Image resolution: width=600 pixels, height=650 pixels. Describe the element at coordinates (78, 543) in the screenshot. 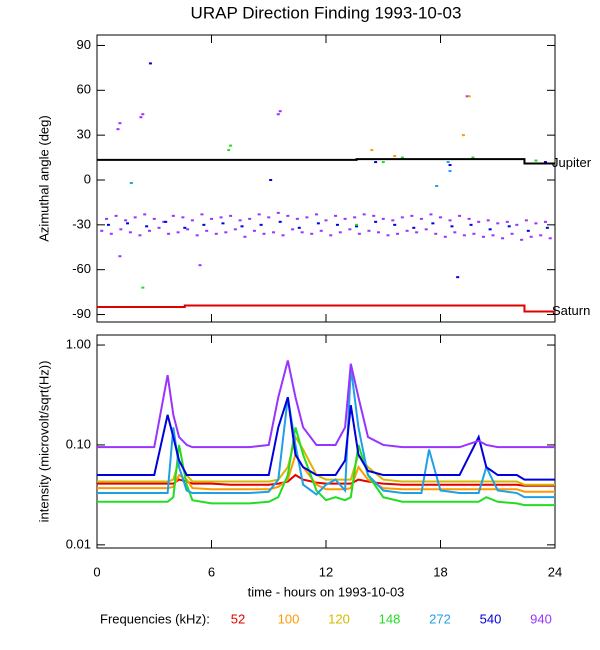

I see `y-tick-label: 0.01` at that location.